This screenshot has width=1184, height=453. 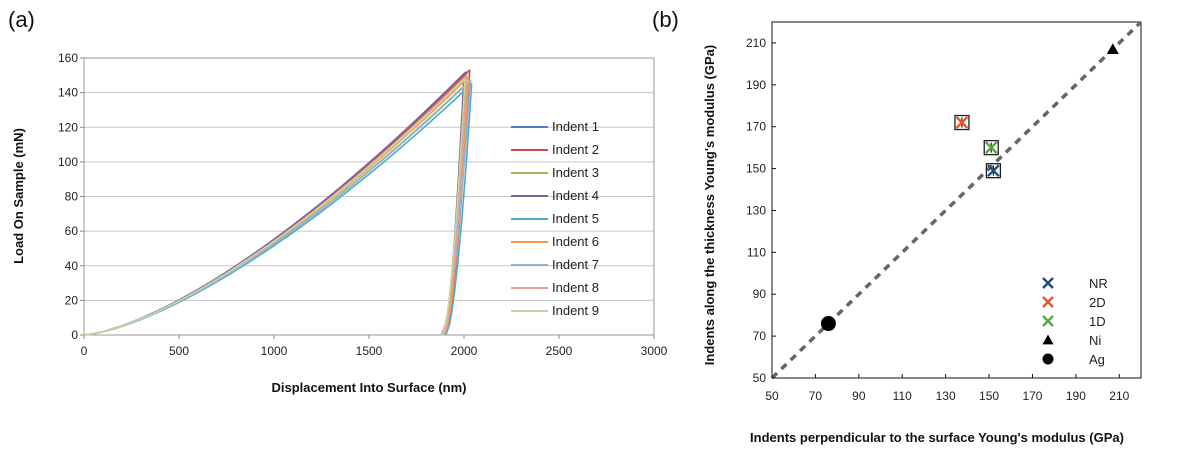 I want to click on chart-b-x-tick-label: 90, so click(x=859, y=396).